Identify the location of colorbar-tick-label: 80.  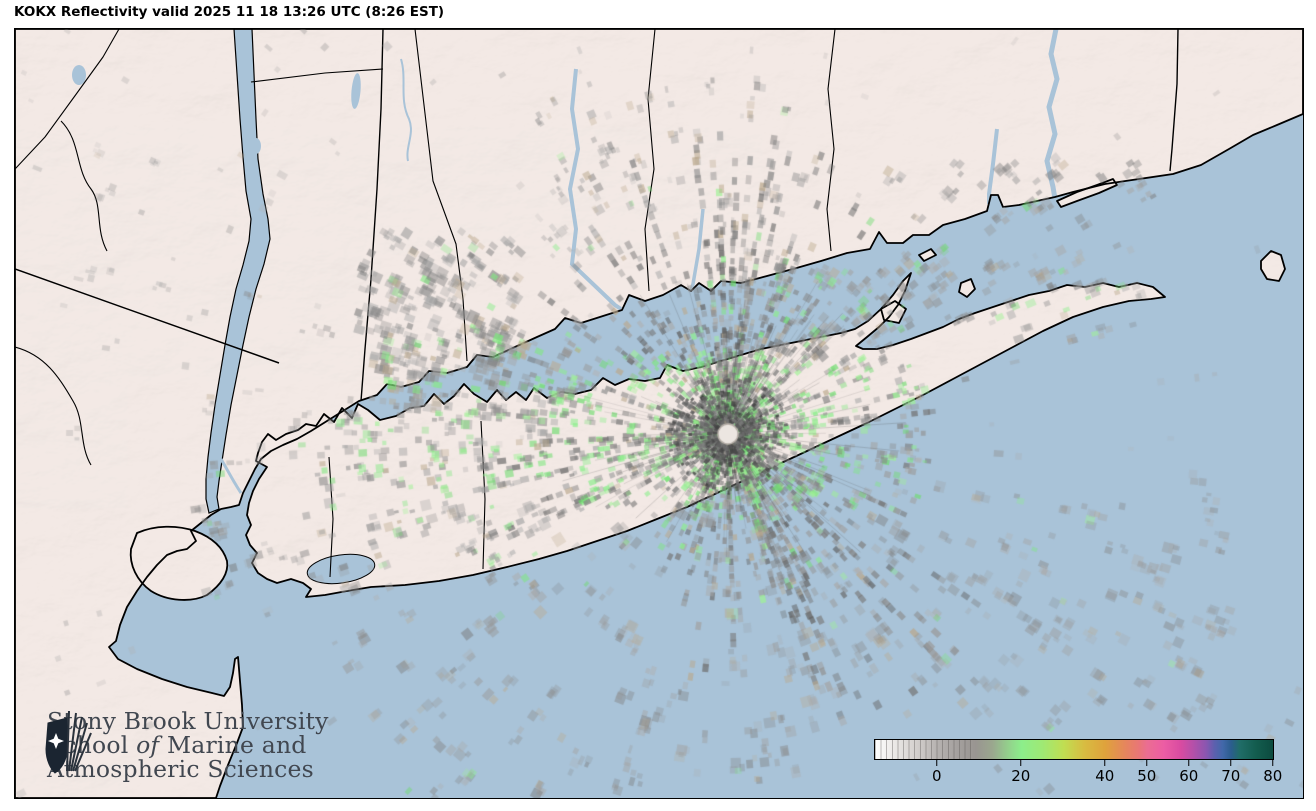
(1273, 776).